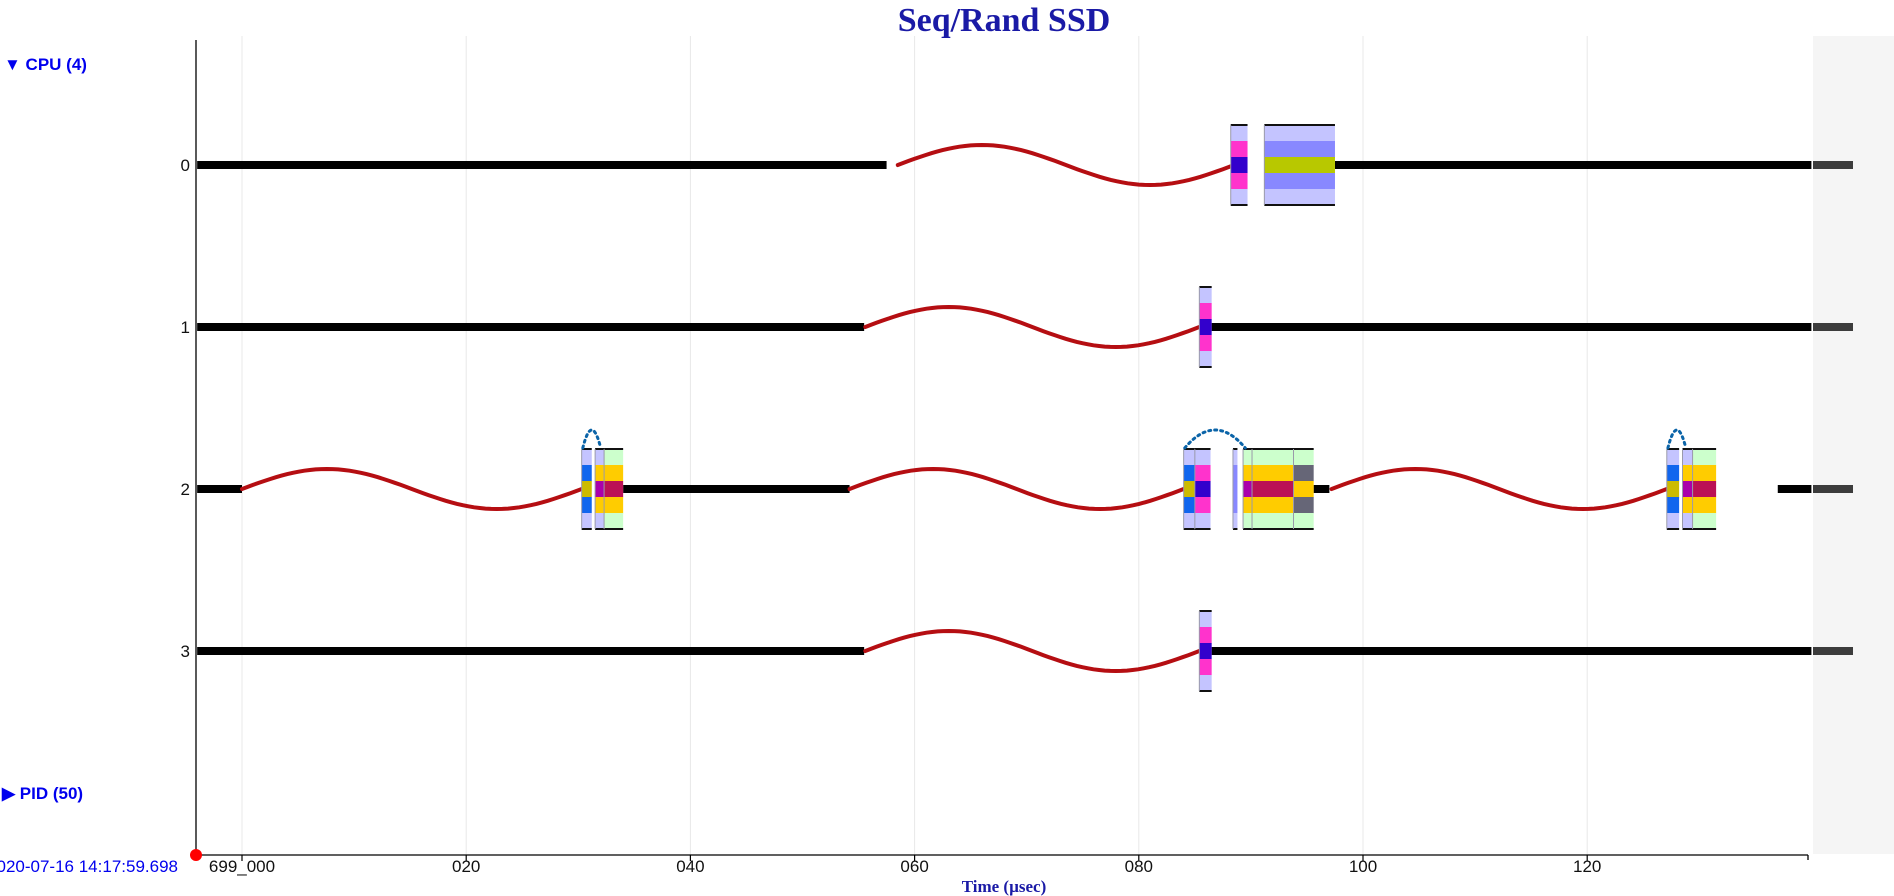 The image size is (1894, 896). I want to click on time-origin-marker, so click(196, 855).